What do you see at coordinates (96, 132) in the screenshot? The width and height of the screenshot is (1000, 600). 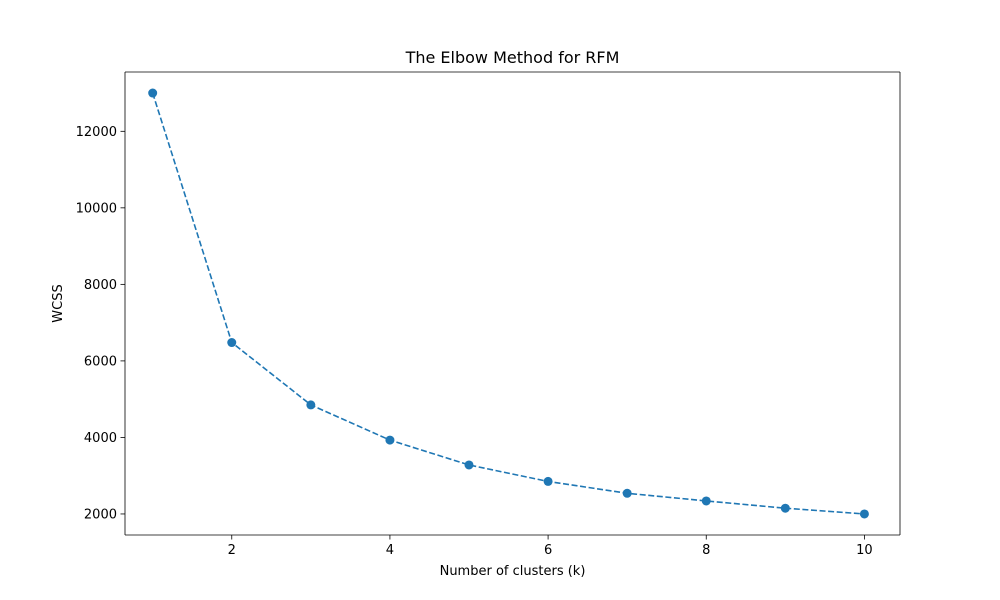 I see `y-tick-label: 12000` at bounding box center [96, 132].